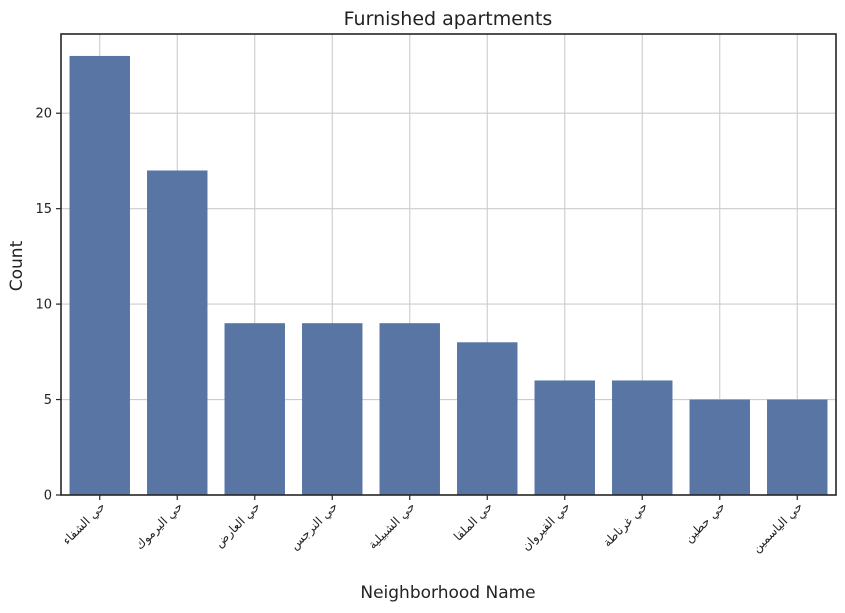  What do you see at coordinates (238, 525) in the screenshot?
I see `x-tick-label: حي العارض` at bounding box center [238, 525].